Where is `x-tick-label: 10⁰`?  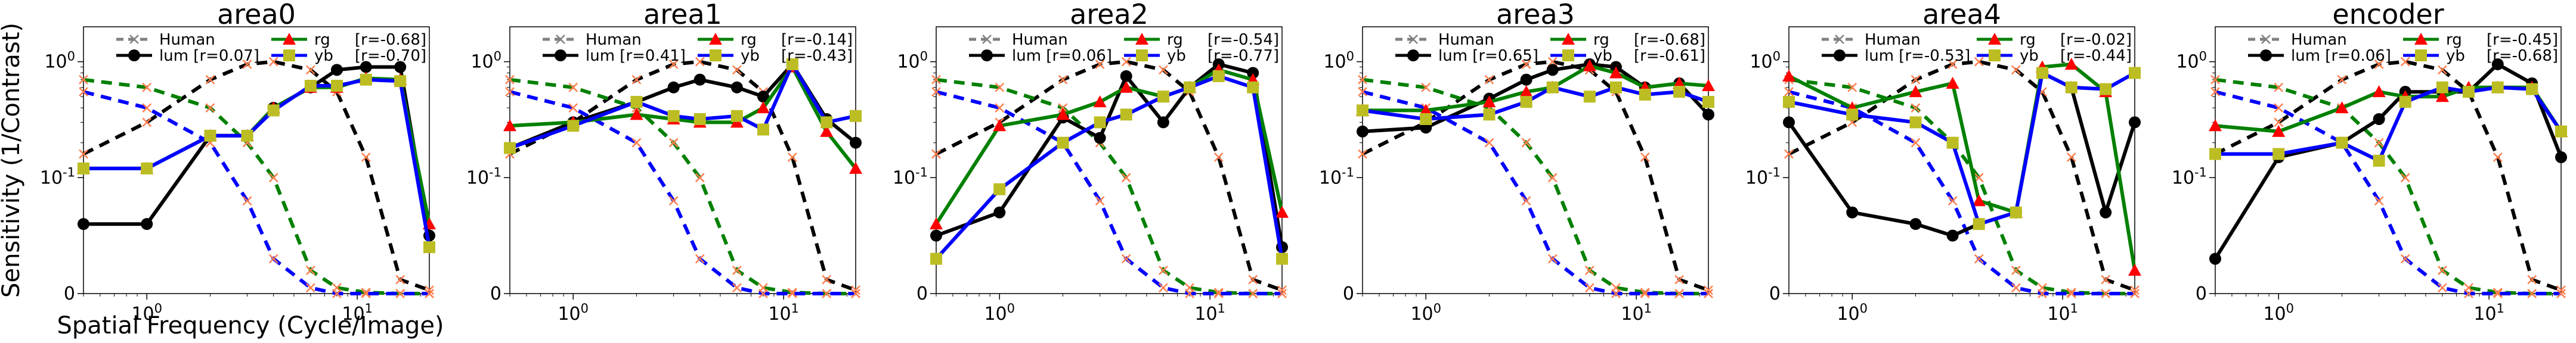
x-tick-label: 10⁰ is located at coordinates (147, 313).